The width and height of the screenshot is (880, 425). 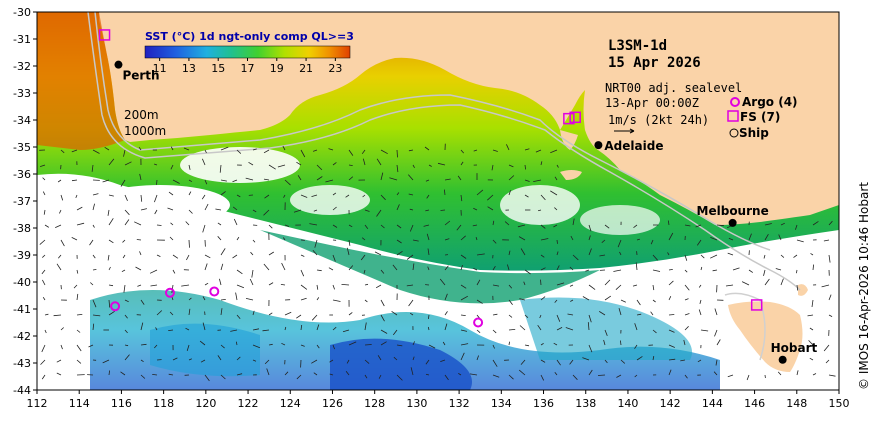 I want to click on colorbar-gradient, so click(x=247, y=52).